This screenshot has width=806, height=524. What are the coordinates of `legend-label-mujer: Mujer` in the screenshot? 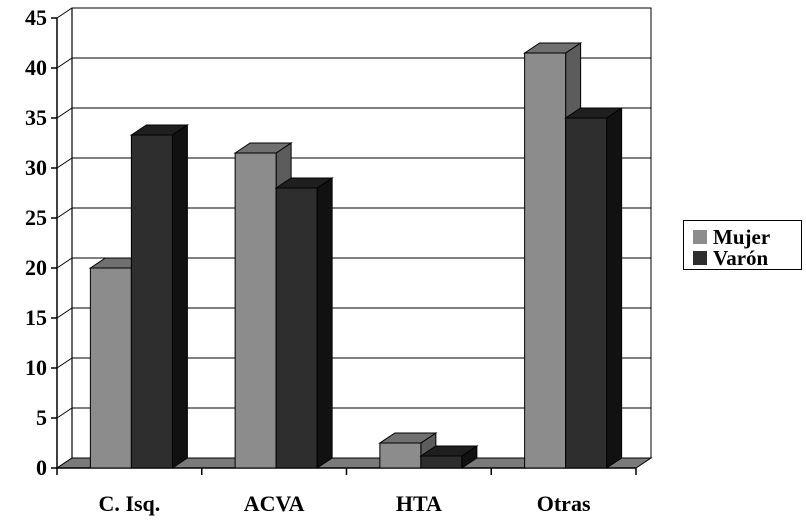 It's located at (742, 237).